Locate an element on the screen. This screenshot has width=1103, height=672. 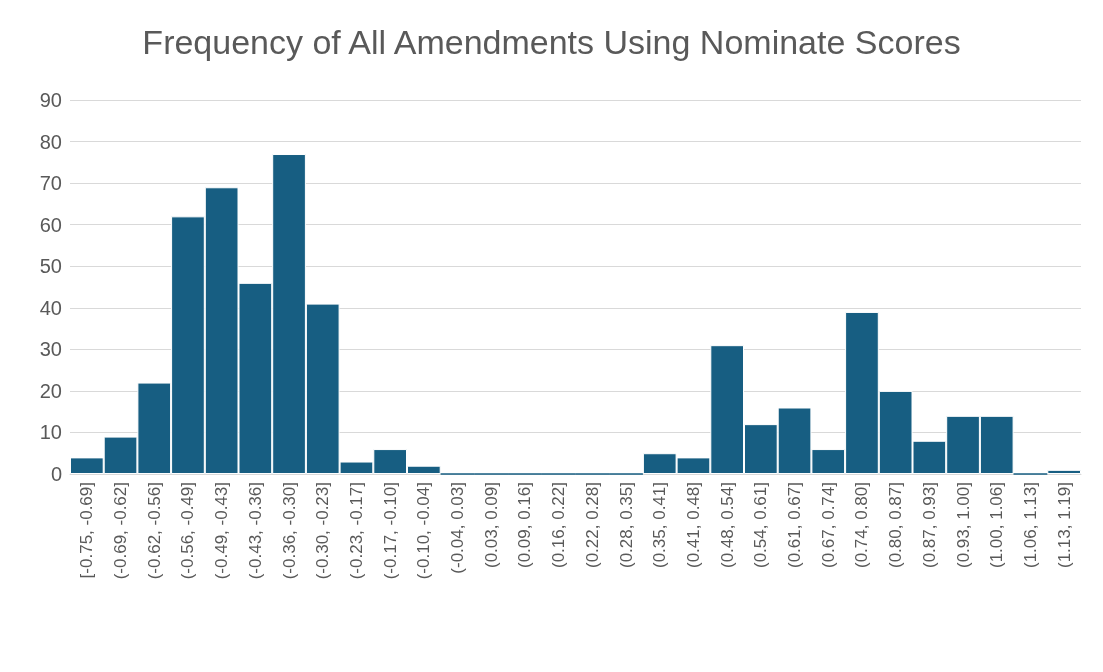
x-tick-label: (-0.04, 0.03] is located at coordinates (458, 528).